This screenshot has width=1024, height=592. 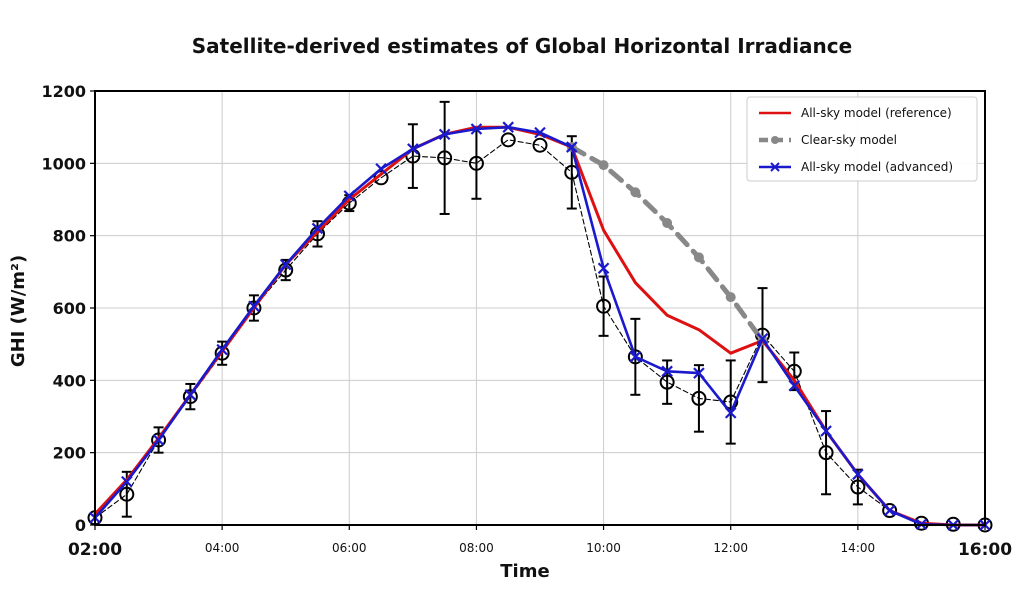 What do you see at coordinates (858, 548) in the screenshot?
I see `x-tick-label-6: 14:00` at bounding box center [858, 548].